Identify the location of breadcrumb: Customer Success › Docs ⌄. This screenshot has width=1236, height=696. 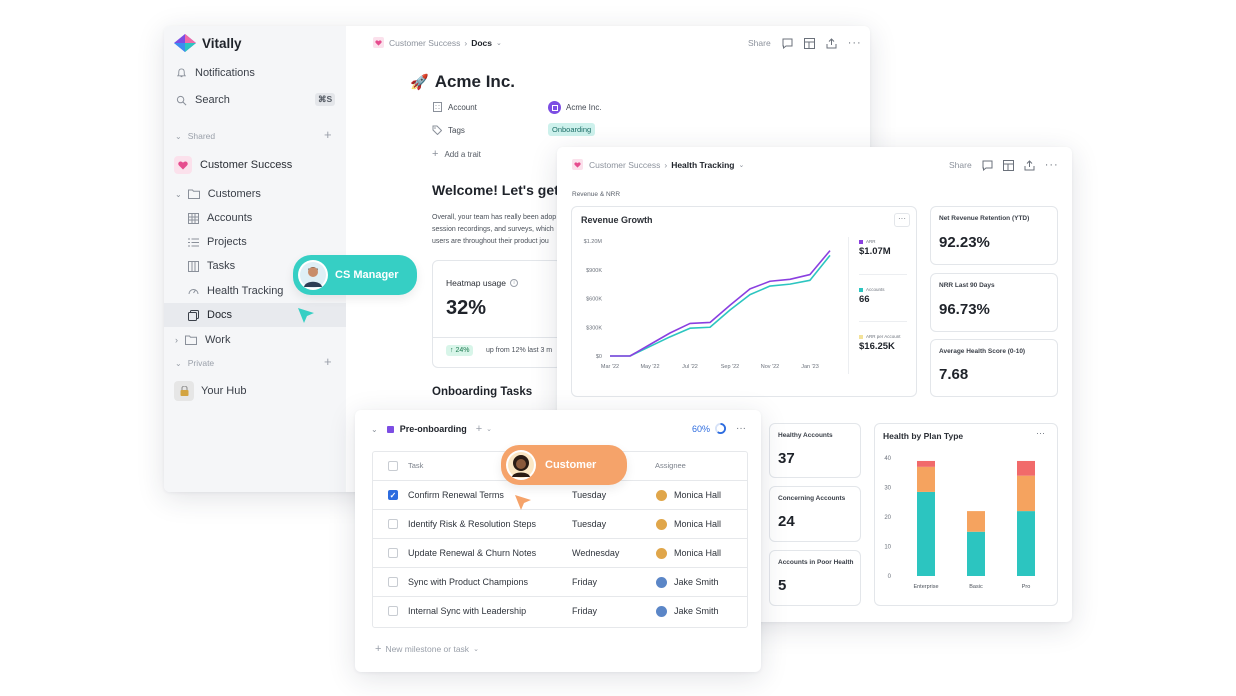
(437, 42).